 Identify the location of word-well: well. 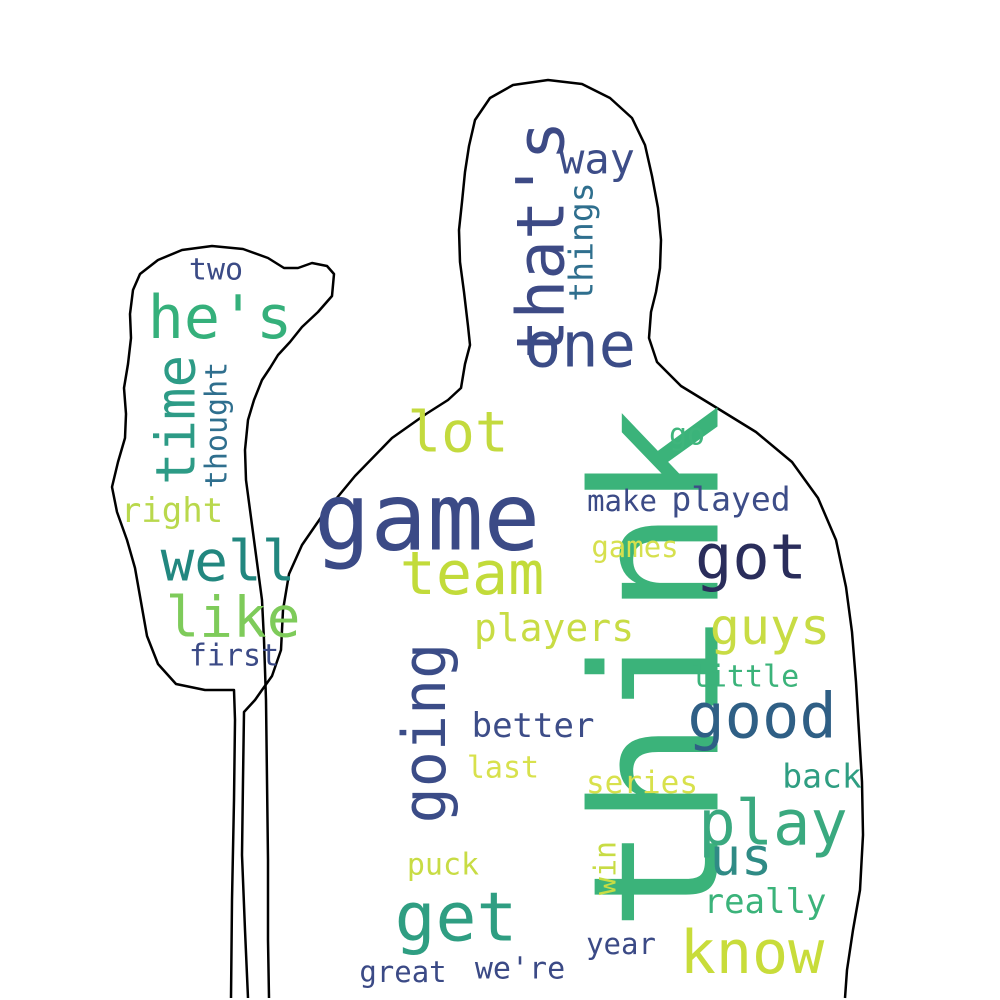
(228, 562).